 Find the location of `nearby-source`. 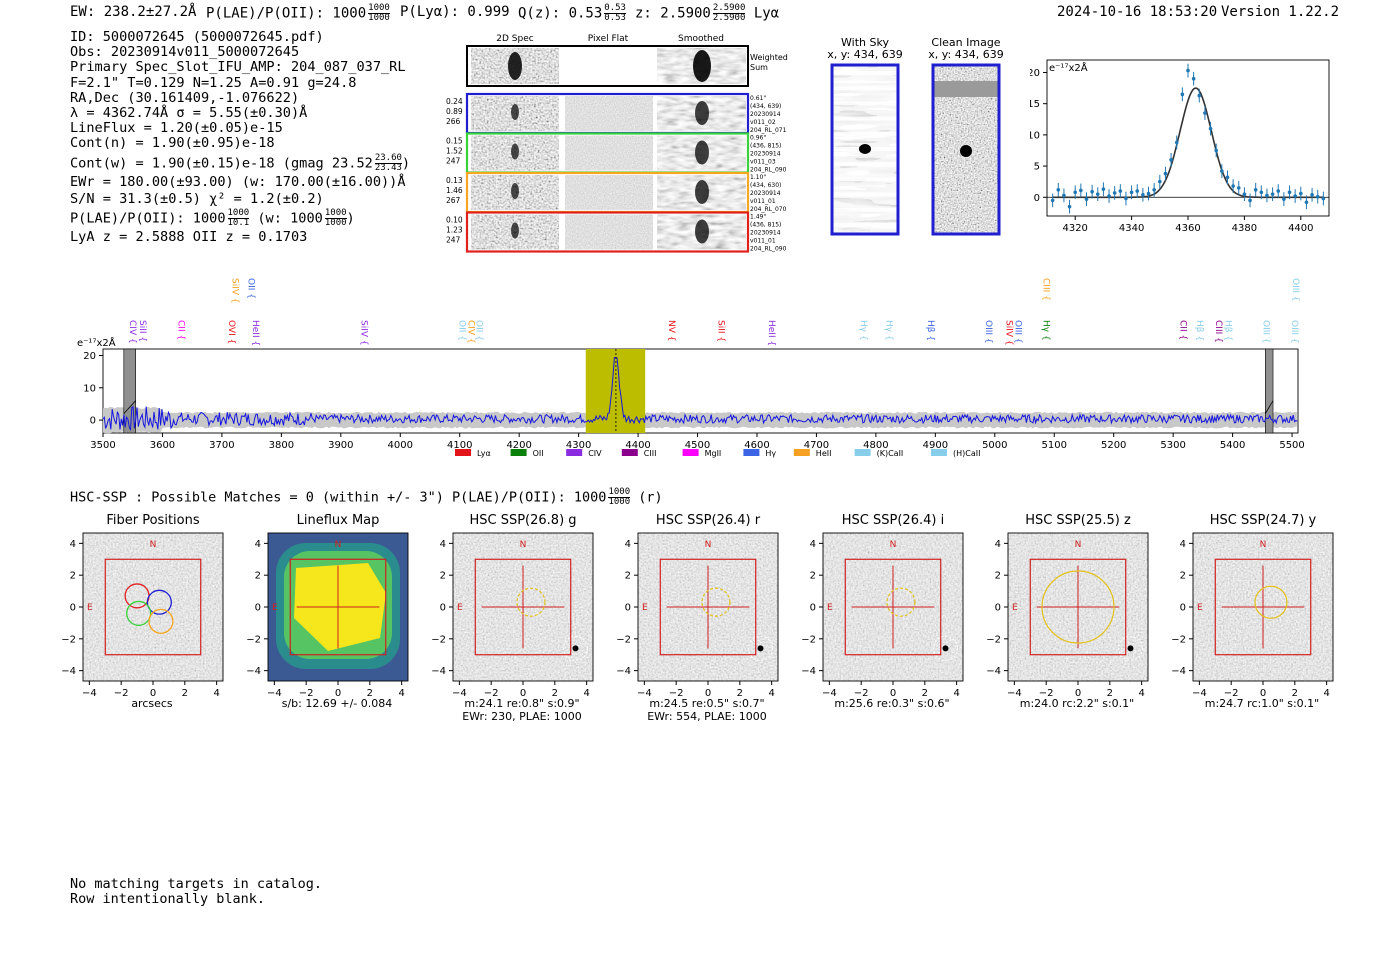

nearby-source is located at coordinates (945, 648).